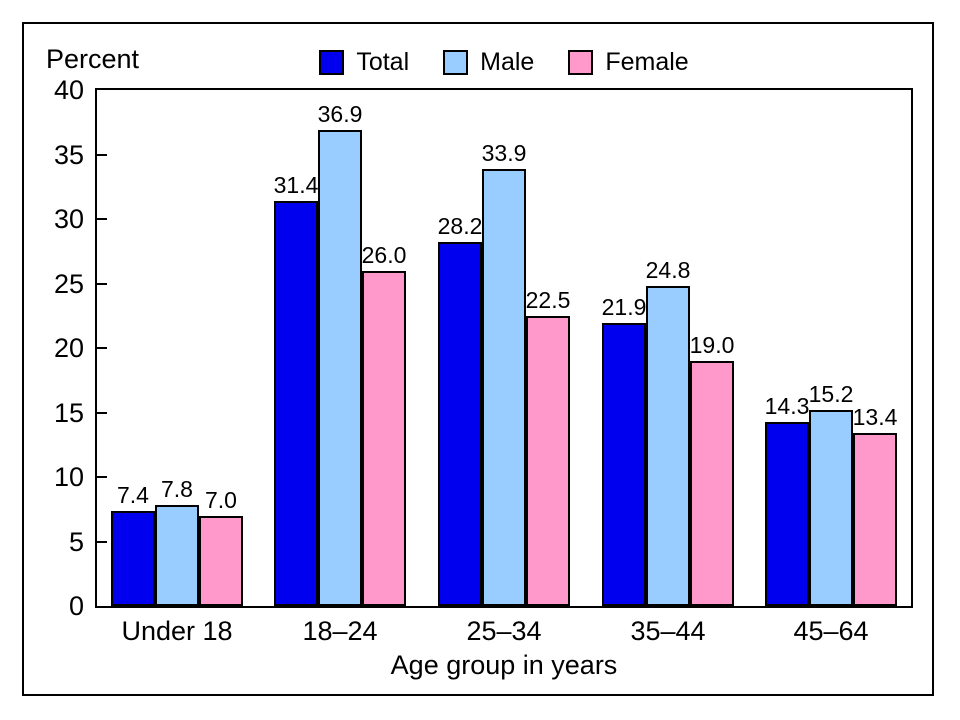 The image size is (960, 720). I want to click on bar-value-label: 31.4, so click(296, 185).